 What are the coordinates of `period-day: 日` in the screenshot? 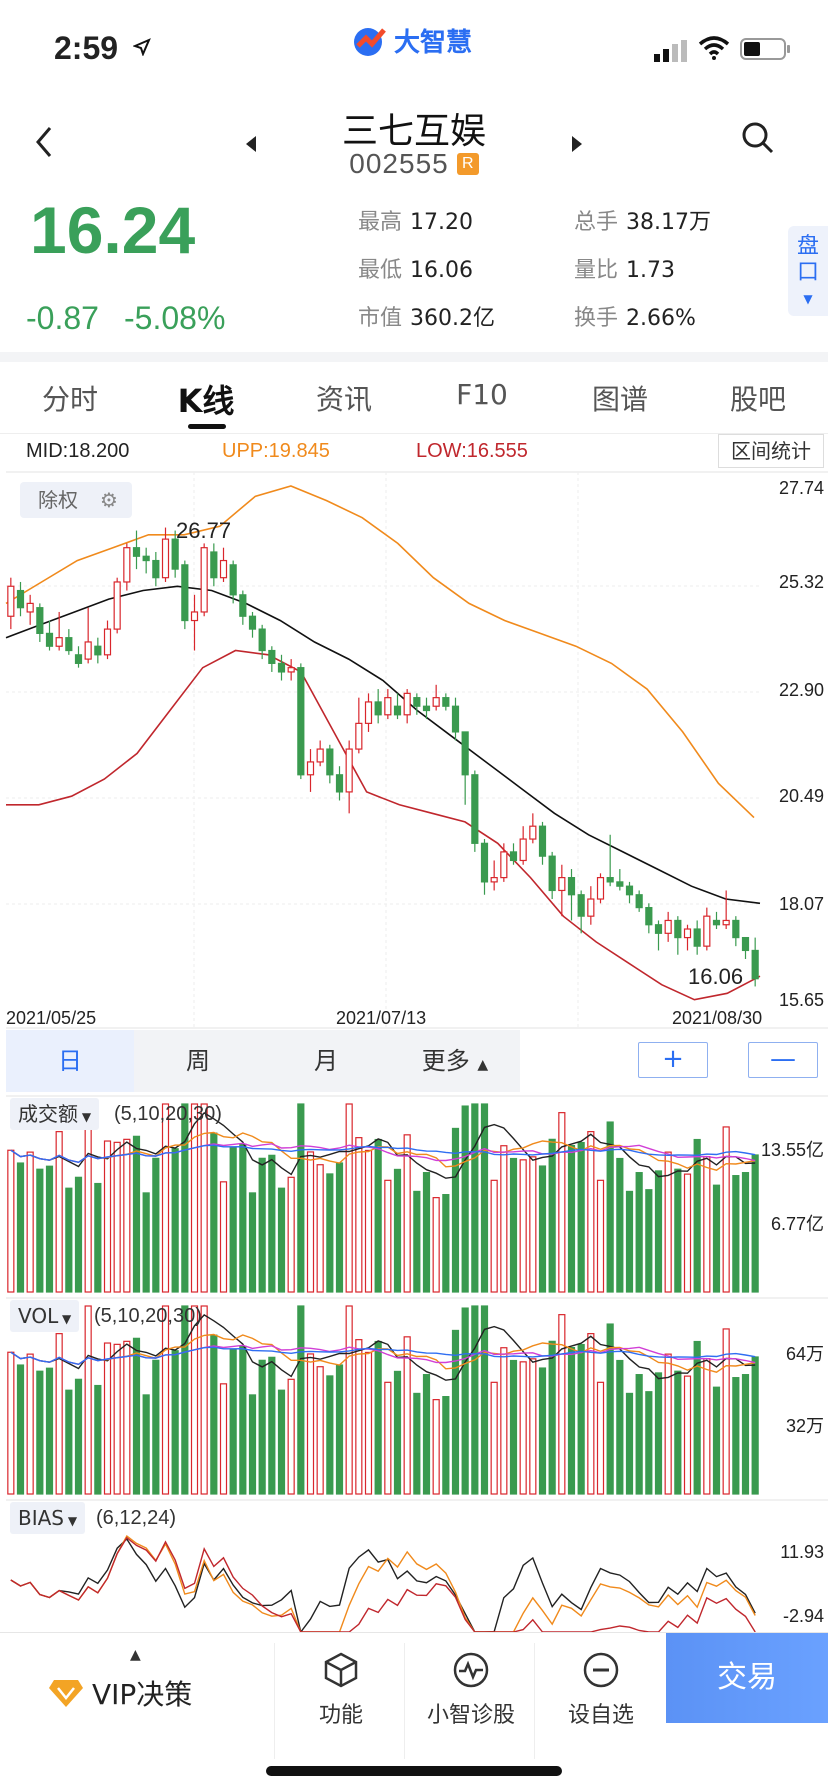 It's located at (70, 1061).